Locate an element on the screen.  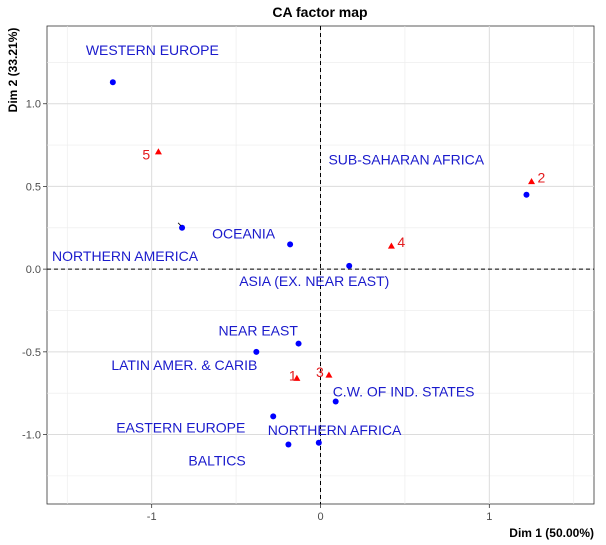
x-tick-label: -1 is located at coordinates (152, 517).